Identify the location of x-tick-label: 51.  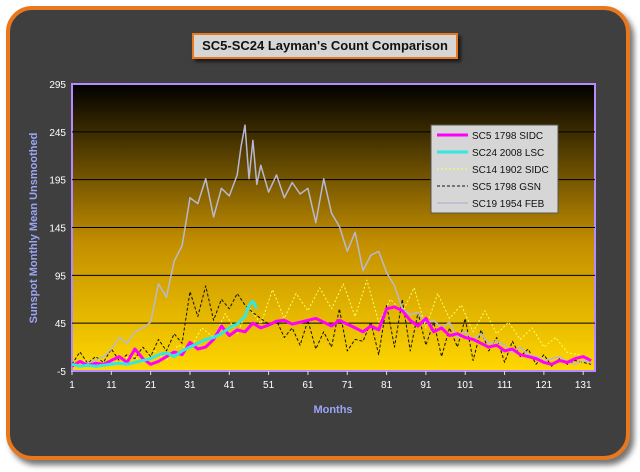
(269, 385).